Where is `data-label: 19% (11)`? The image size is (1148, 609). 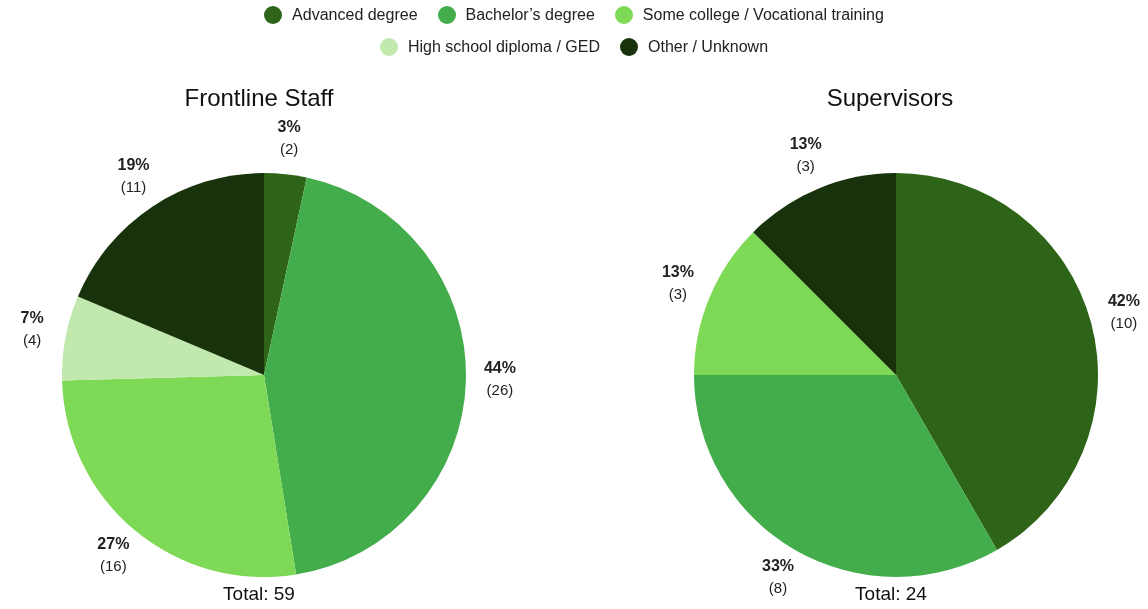 data-label: 19% (11) is located at coordinates (133, 176).